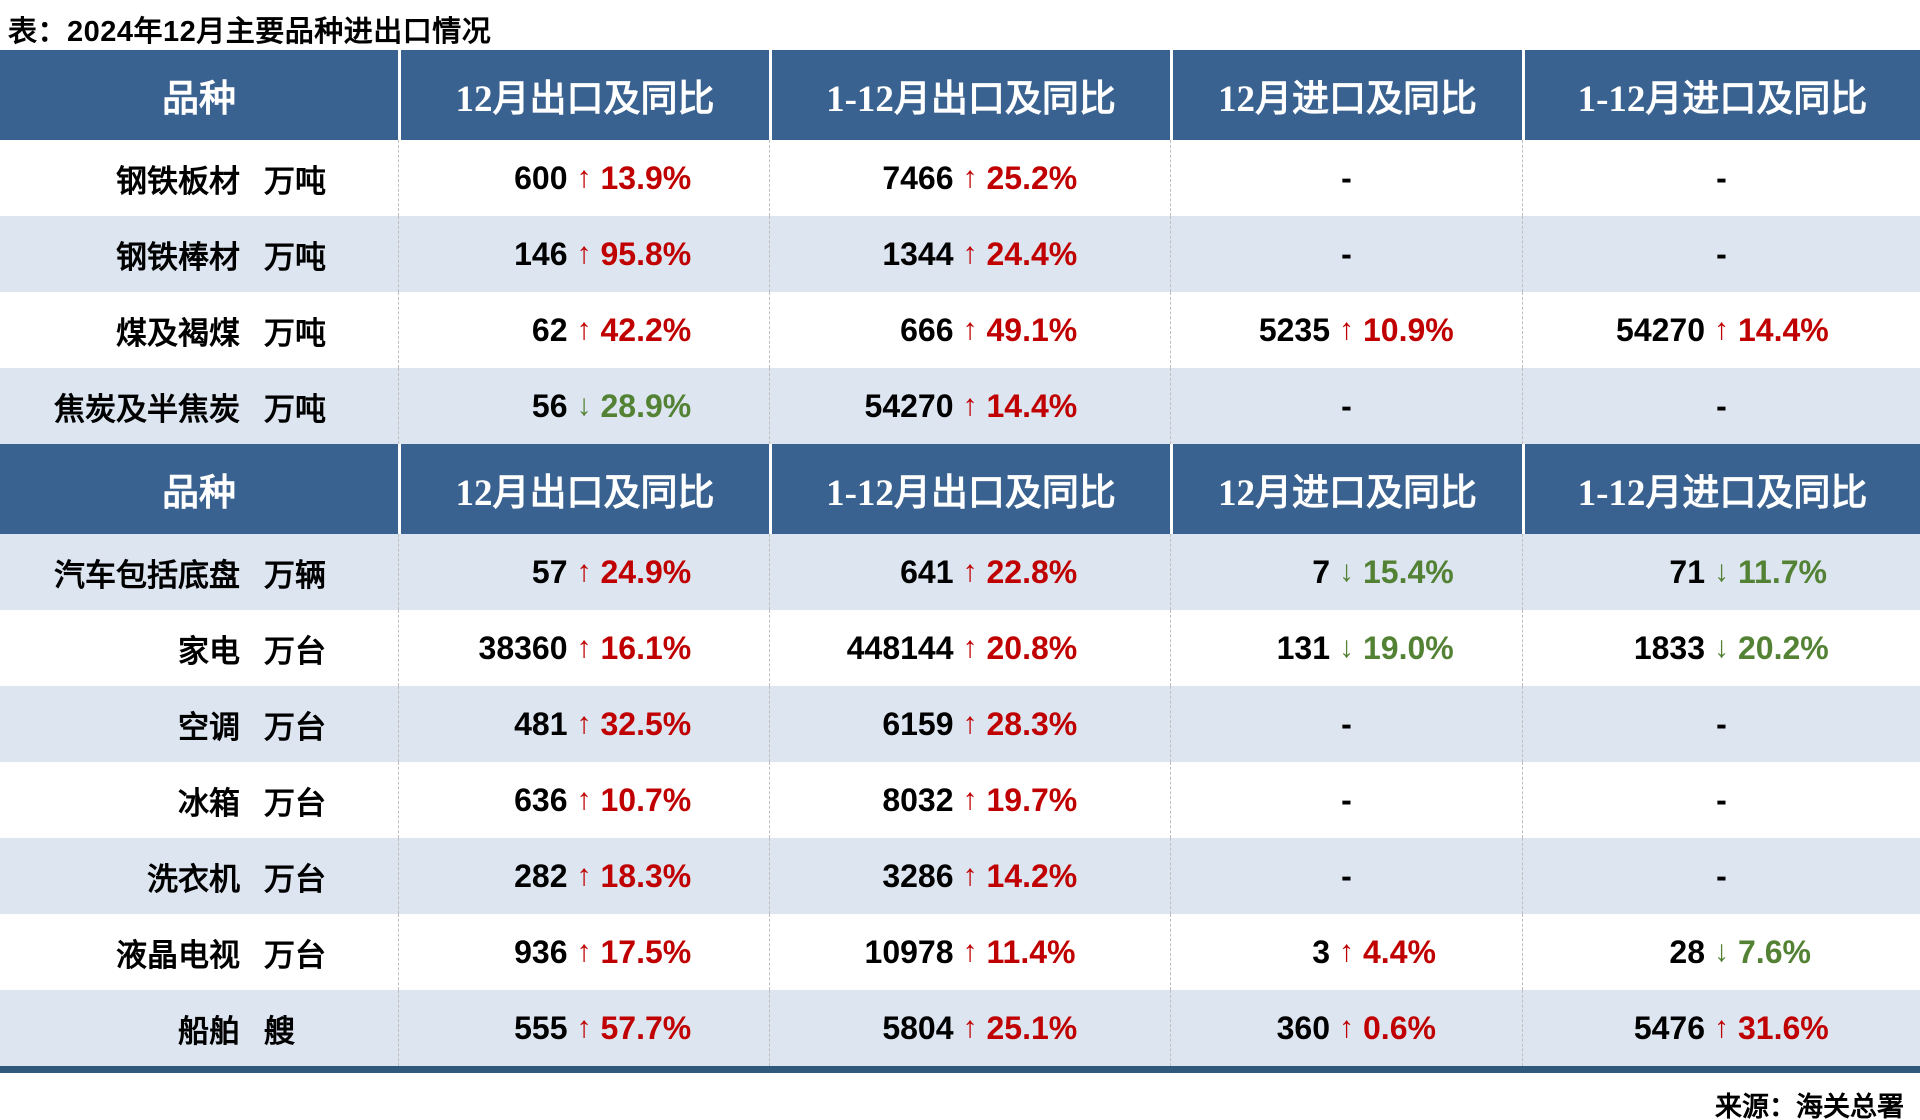 This screenshot has height=1120, width=1920. What do you see at coordinates (646, 253) in the screenshot?
I see `yoy-percent: 95.8%` at bounding box center [646, 253].